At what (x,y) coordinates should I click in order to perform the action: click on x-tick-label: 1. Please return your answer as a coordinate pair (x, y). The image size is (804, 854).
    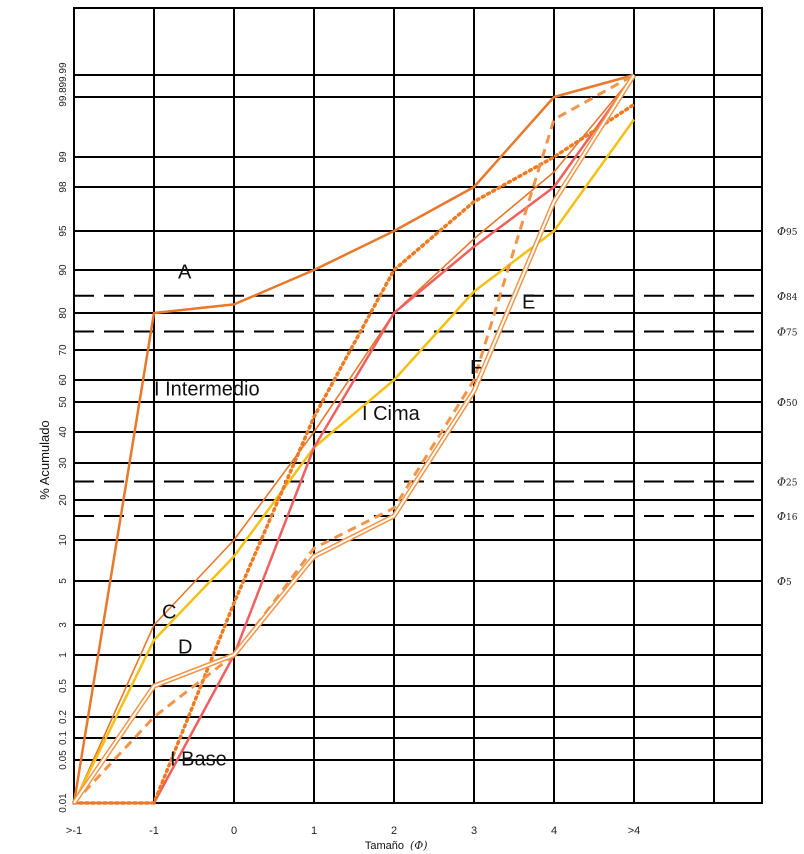
    Looking at the image, I should click on (314, 831).